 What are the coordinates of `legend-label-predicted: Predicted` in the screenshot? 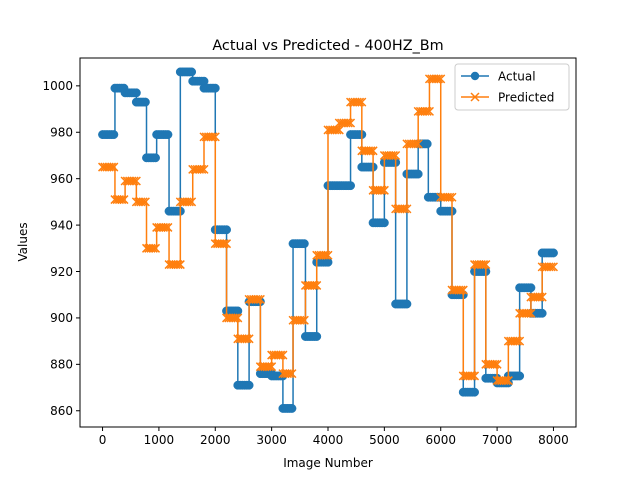 It's located at (526, 97).